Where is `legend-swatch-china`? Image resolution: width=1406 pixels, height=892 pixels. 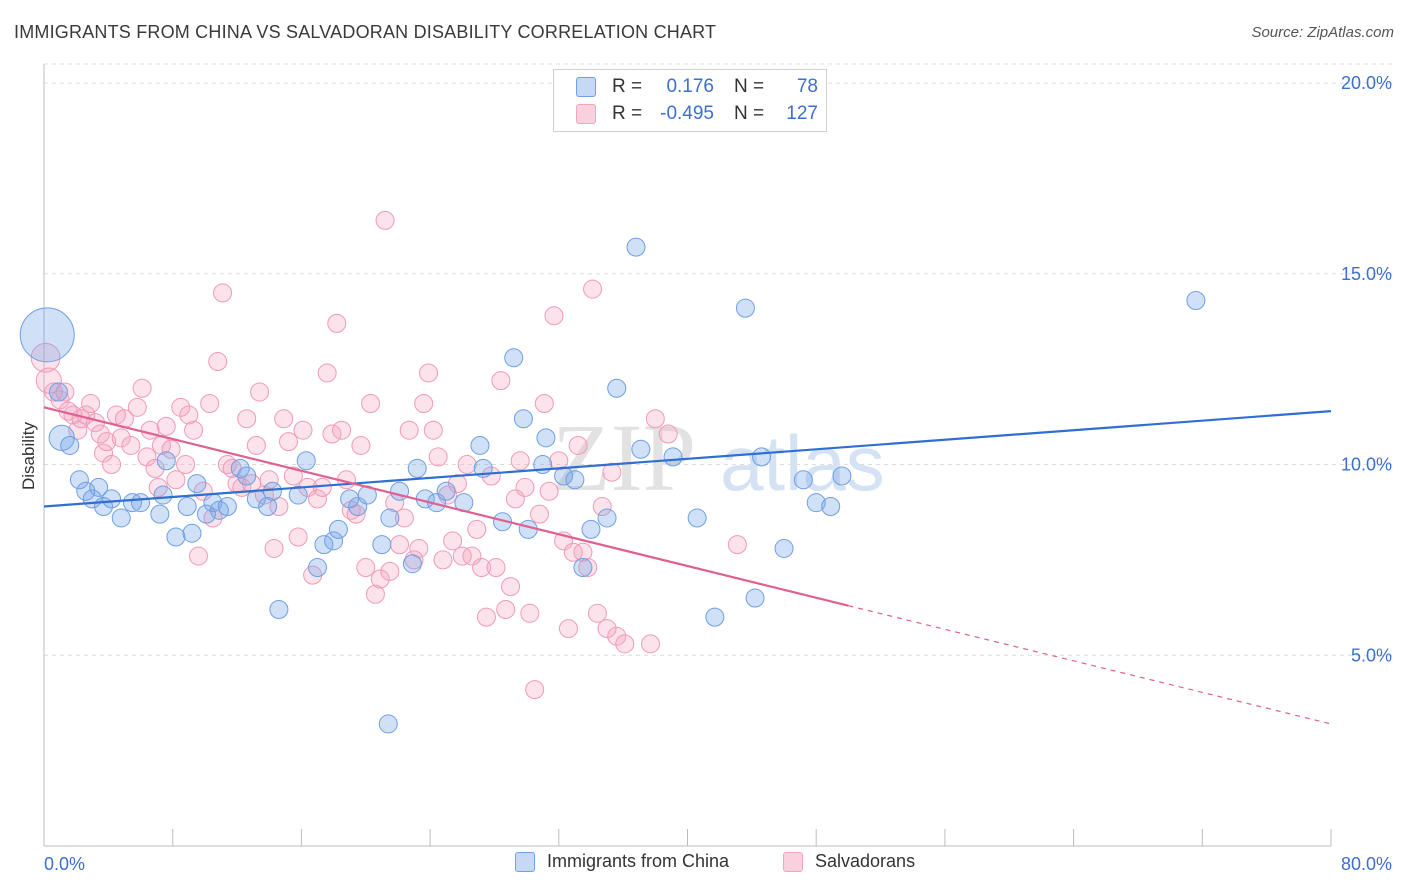
legend-swatch-china is located at coordinates (525, 861).